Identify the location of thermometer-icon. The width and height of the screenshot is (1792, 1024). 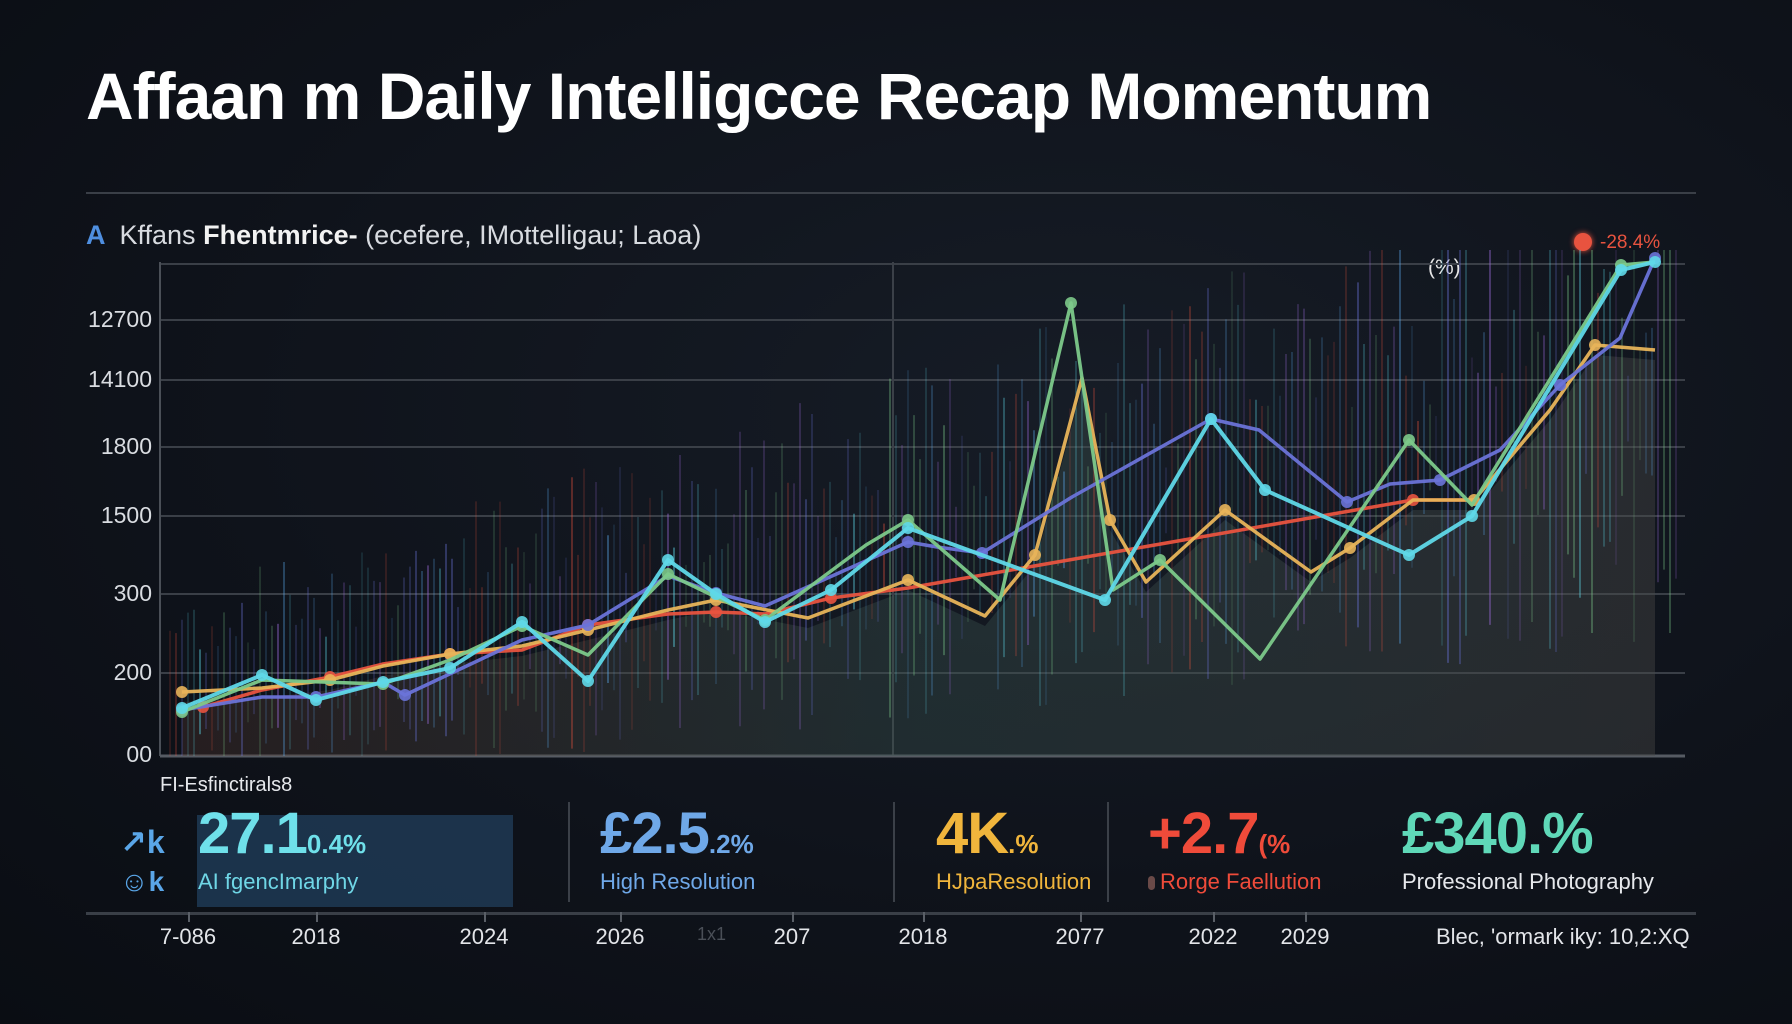
(1151, 883).